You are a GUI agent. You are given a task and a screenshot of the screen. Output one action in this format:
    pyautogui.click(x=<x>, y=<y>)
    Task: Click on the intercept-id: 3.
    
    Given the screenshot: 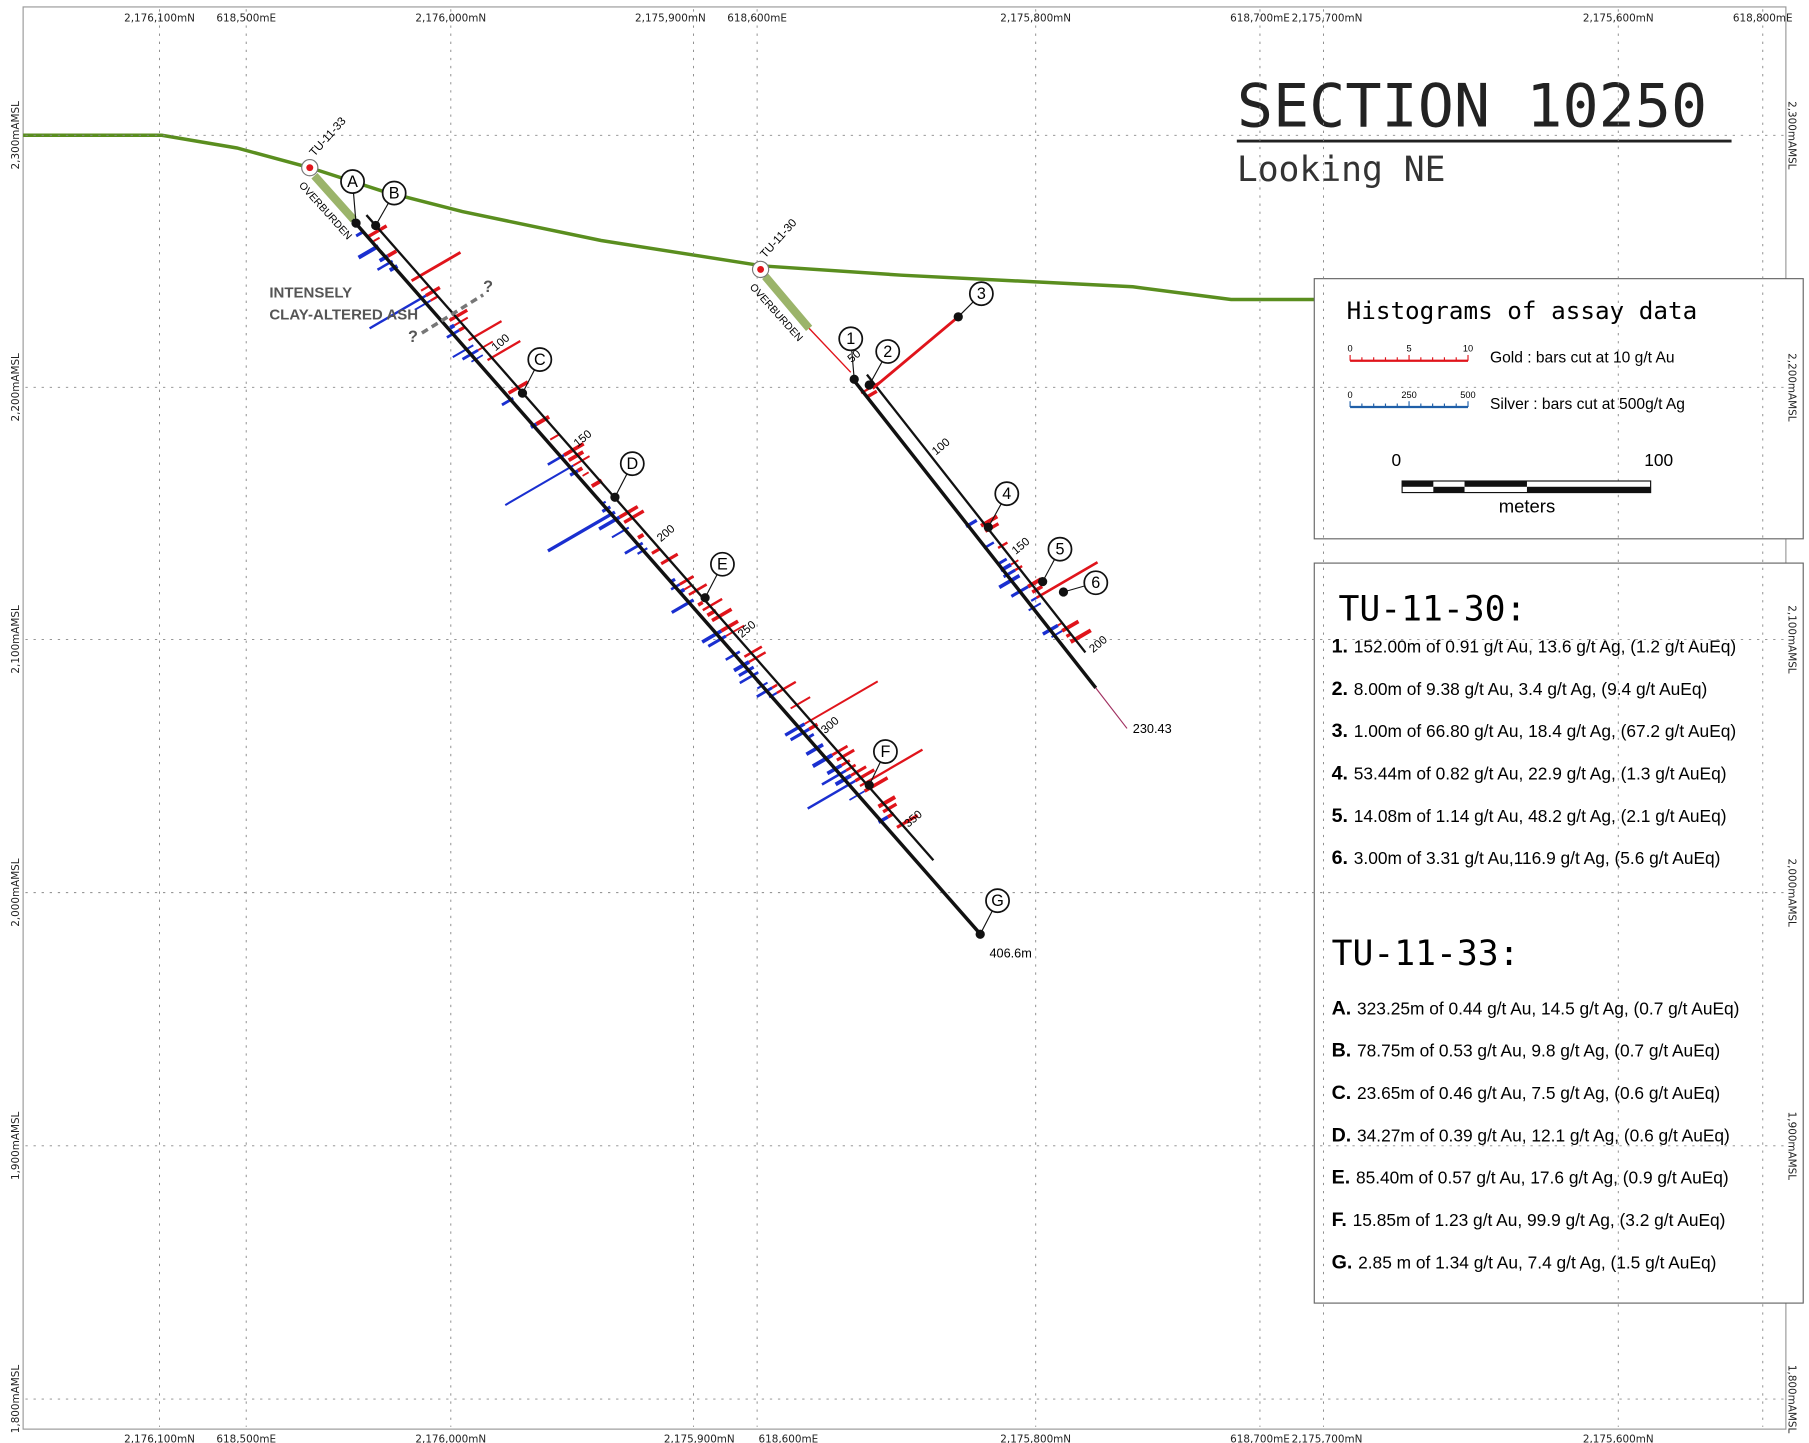 What is the action you would take?
    pyautogui.click(x=1340, y=731)
    